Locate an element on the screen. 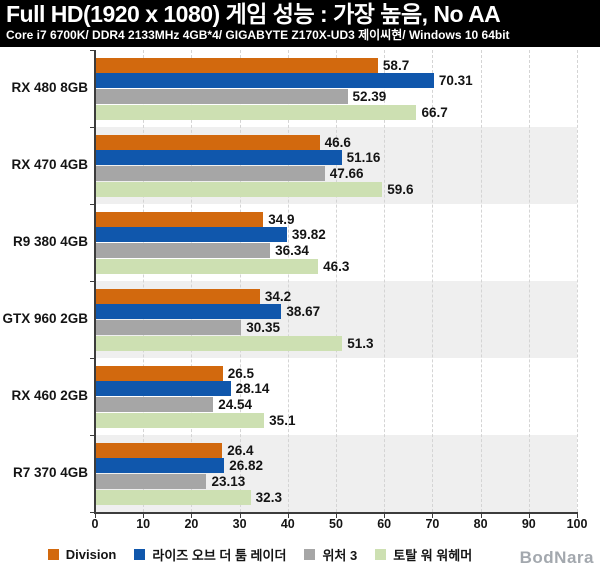 The height and width of the screenshot is (573, 600). legend-item: Division is located at coordinates (82, 554).